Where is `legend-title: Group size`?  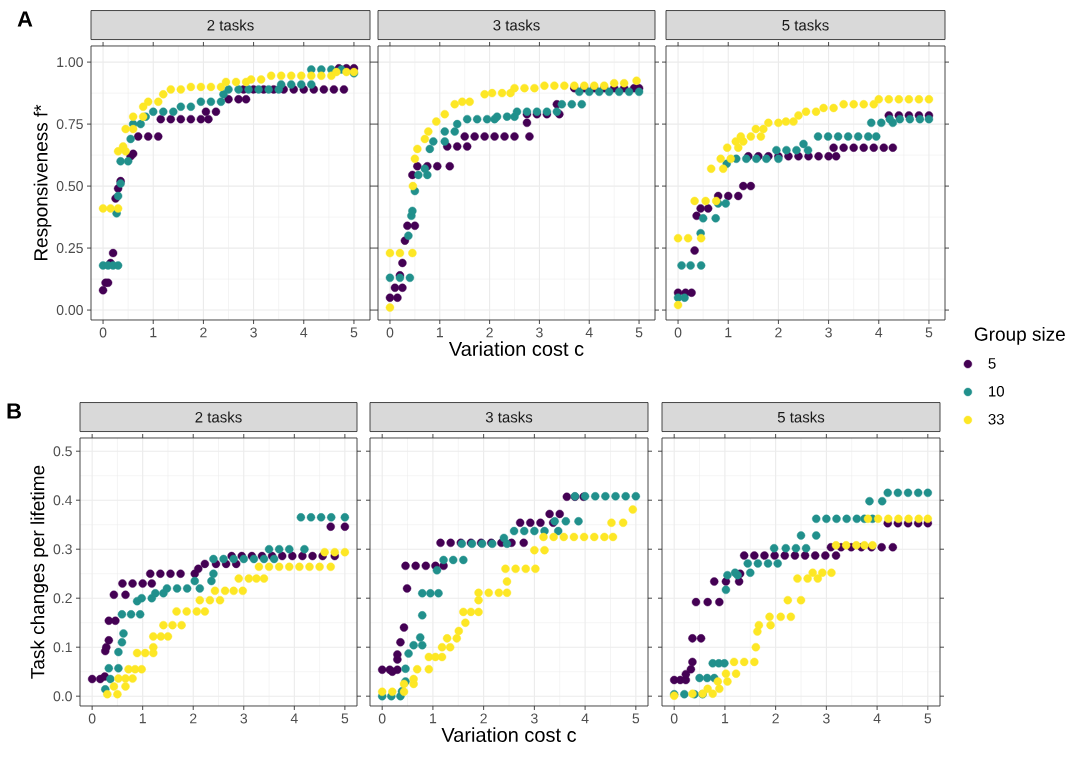 legend-title: Group size is located at coordinates (1019, 335).